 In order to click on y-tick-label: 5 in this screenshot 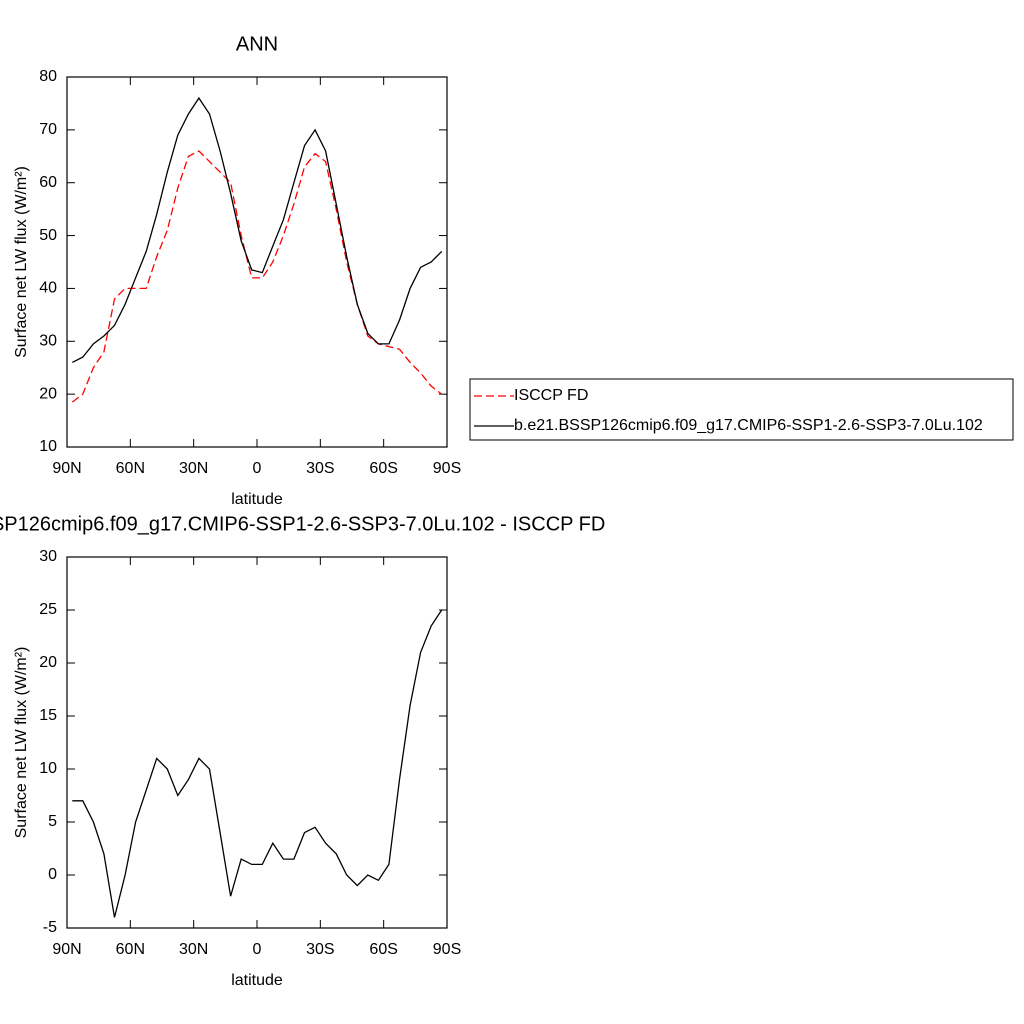, I will do `click(52, 821)`.